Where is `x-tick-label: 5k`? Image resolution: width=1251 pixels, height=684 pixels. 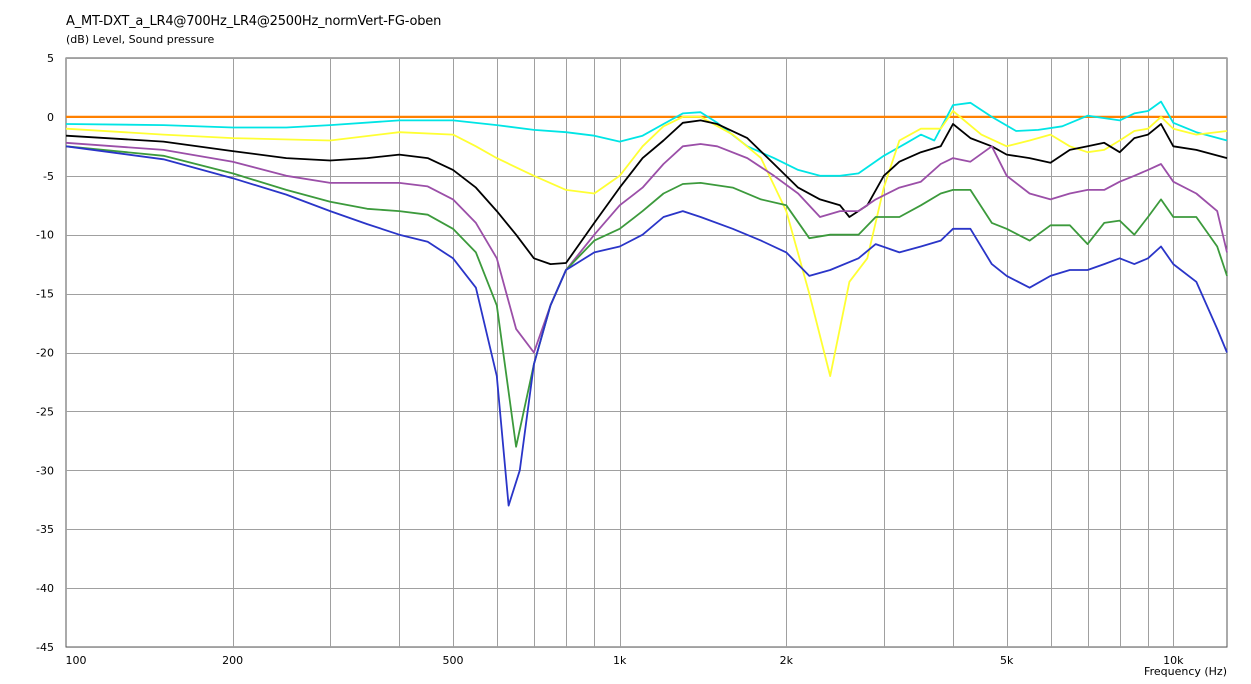
x-tick-label: 5k is located at coordinates (1007, 660).